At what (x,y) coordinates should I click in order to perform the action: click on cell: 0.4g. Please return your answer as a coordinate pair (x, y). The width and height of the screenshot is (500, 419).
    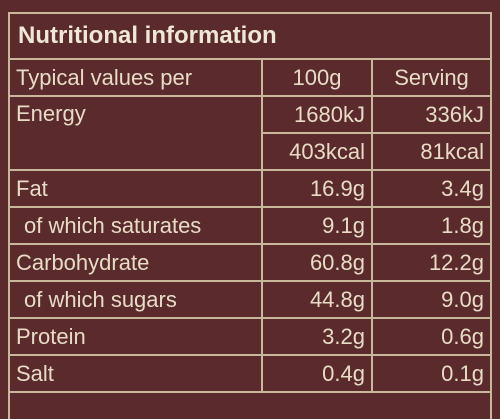
    Looking at the image, I should click on (317, 373).